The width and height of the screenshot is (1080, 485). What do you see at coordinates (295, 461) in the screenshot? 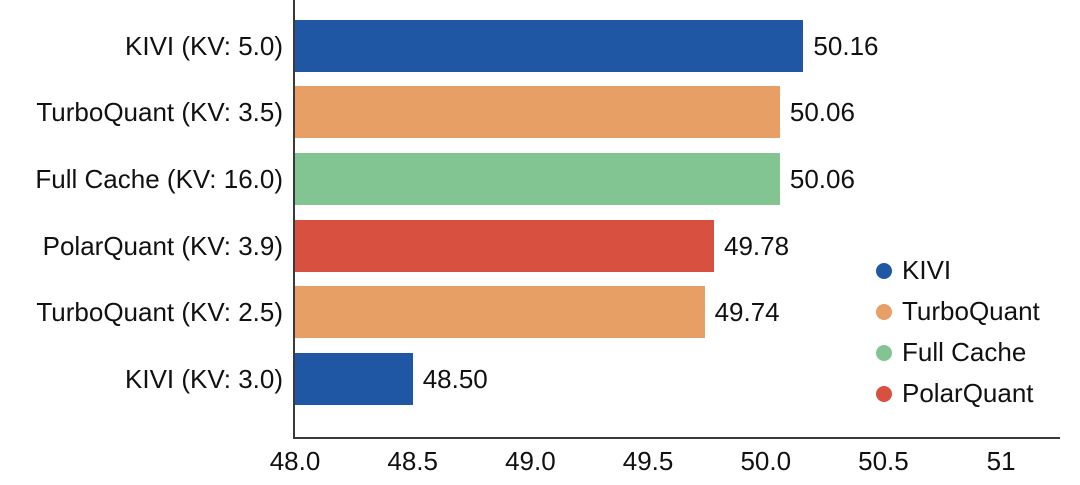
I see `x-tick-label: 48.0` at bounding box center [295, 461].